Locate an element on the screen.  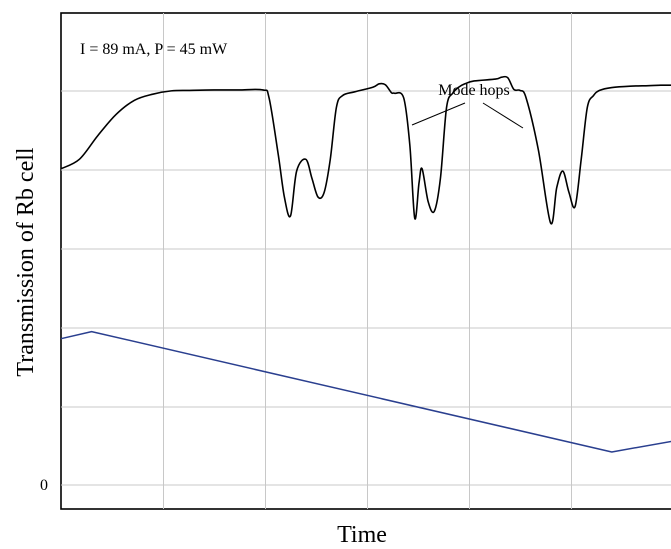
mode-hops-pointer-left is located at coordinates (438, 114).